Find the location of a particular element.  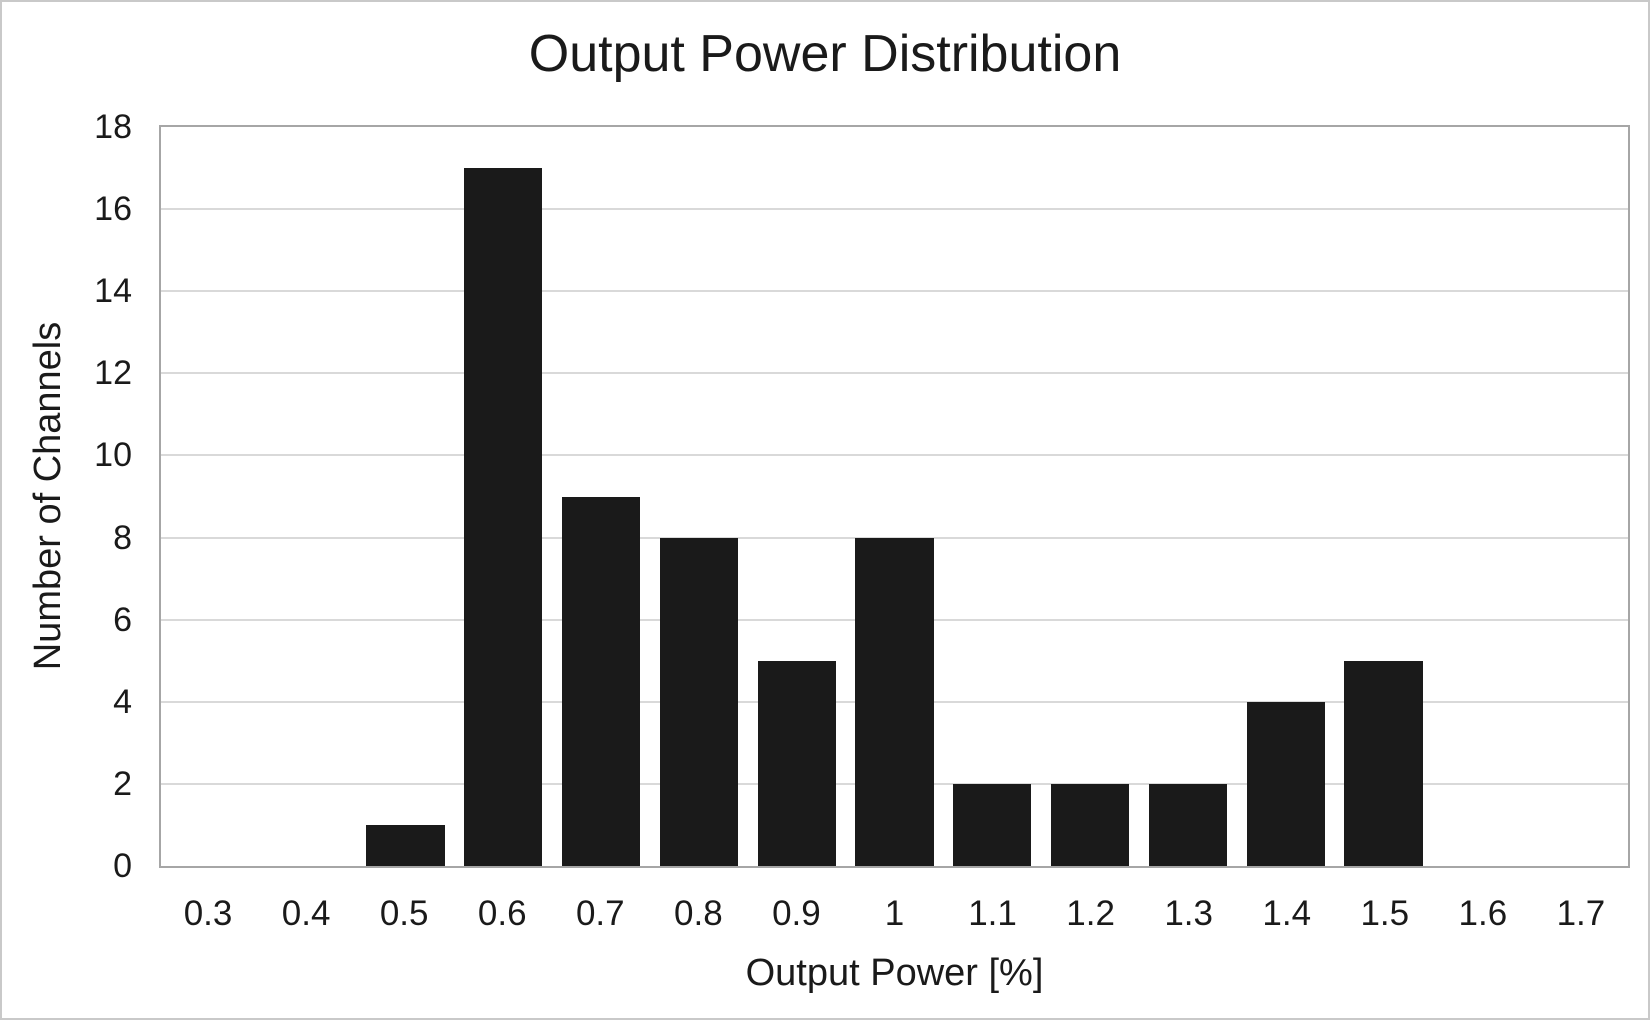

bar-slot-0.4 is located at coordinates (308, 496).